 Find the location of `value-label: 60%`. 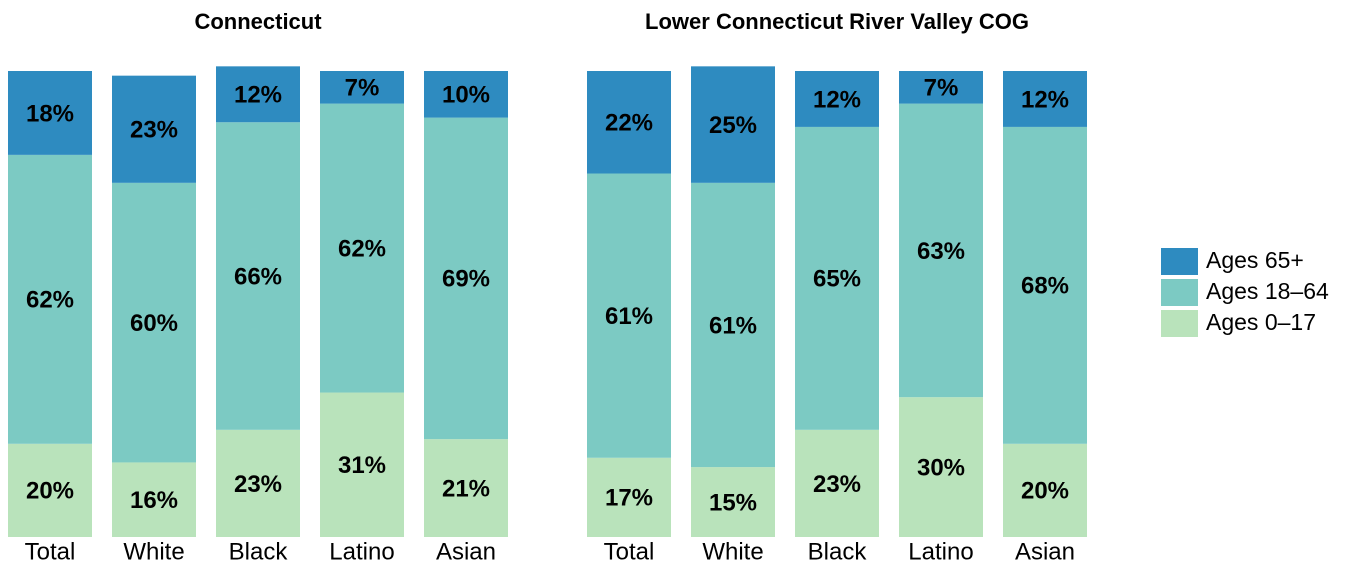

value-label: 60% is located at coordinates (154, 323).